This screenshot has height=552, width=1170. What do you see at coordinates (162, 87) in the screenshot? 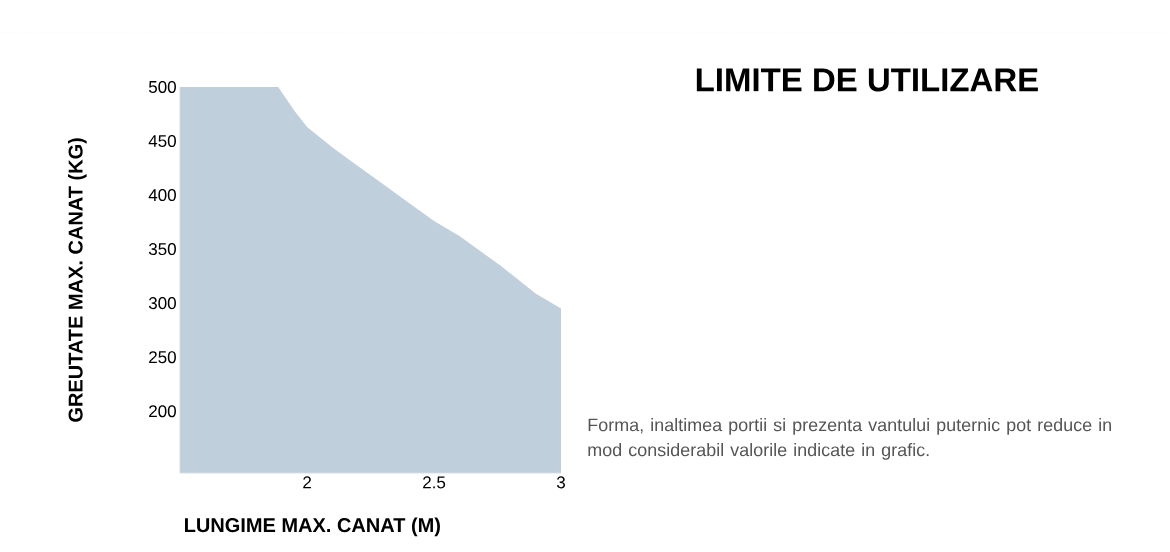
I see `y-tick-label: 500` at bounding box center [162, 87].